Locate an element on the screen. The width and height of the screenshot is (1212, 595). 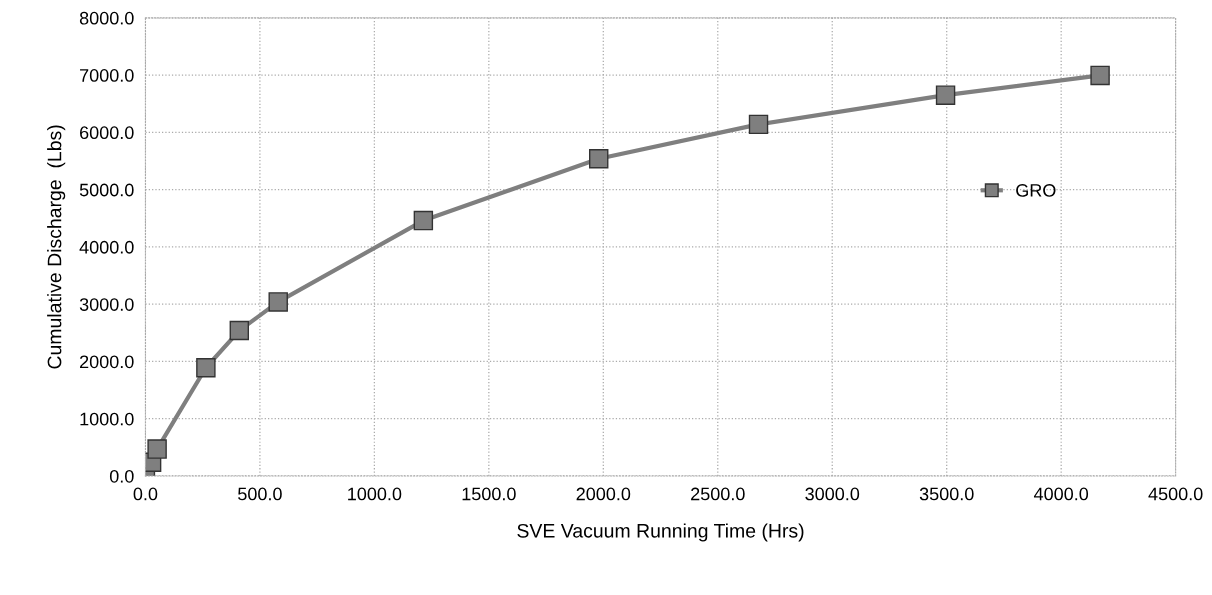
y-axis-title: Cumulative Discharge (Lbs) is located at coordinates (56, 247).